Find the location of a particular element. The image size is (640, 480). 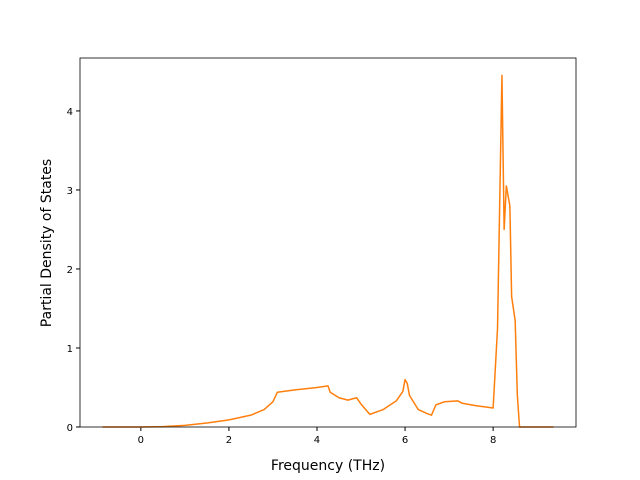

y-tick-label: 2 is located at coordinates (70, 270).